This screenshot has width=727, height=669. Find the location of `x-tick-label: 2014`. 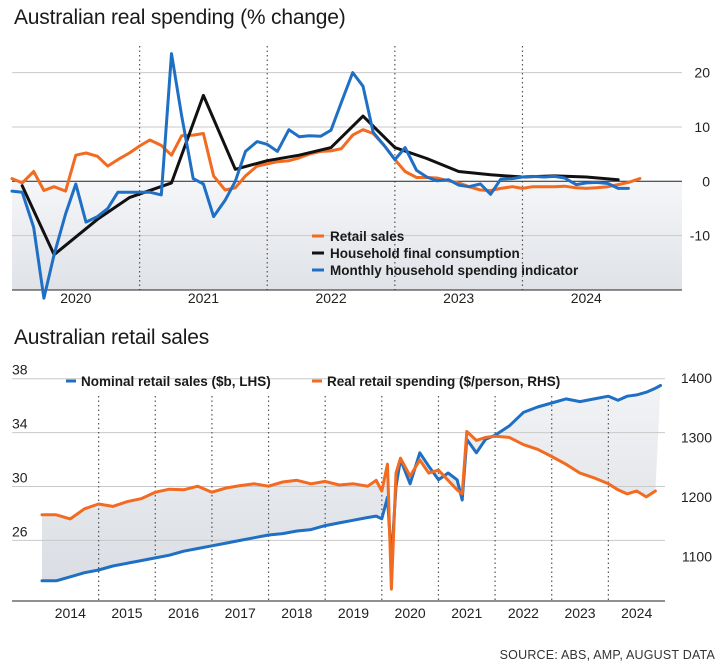

x-tick-label: 2014 is located at coordinates (70, 613).